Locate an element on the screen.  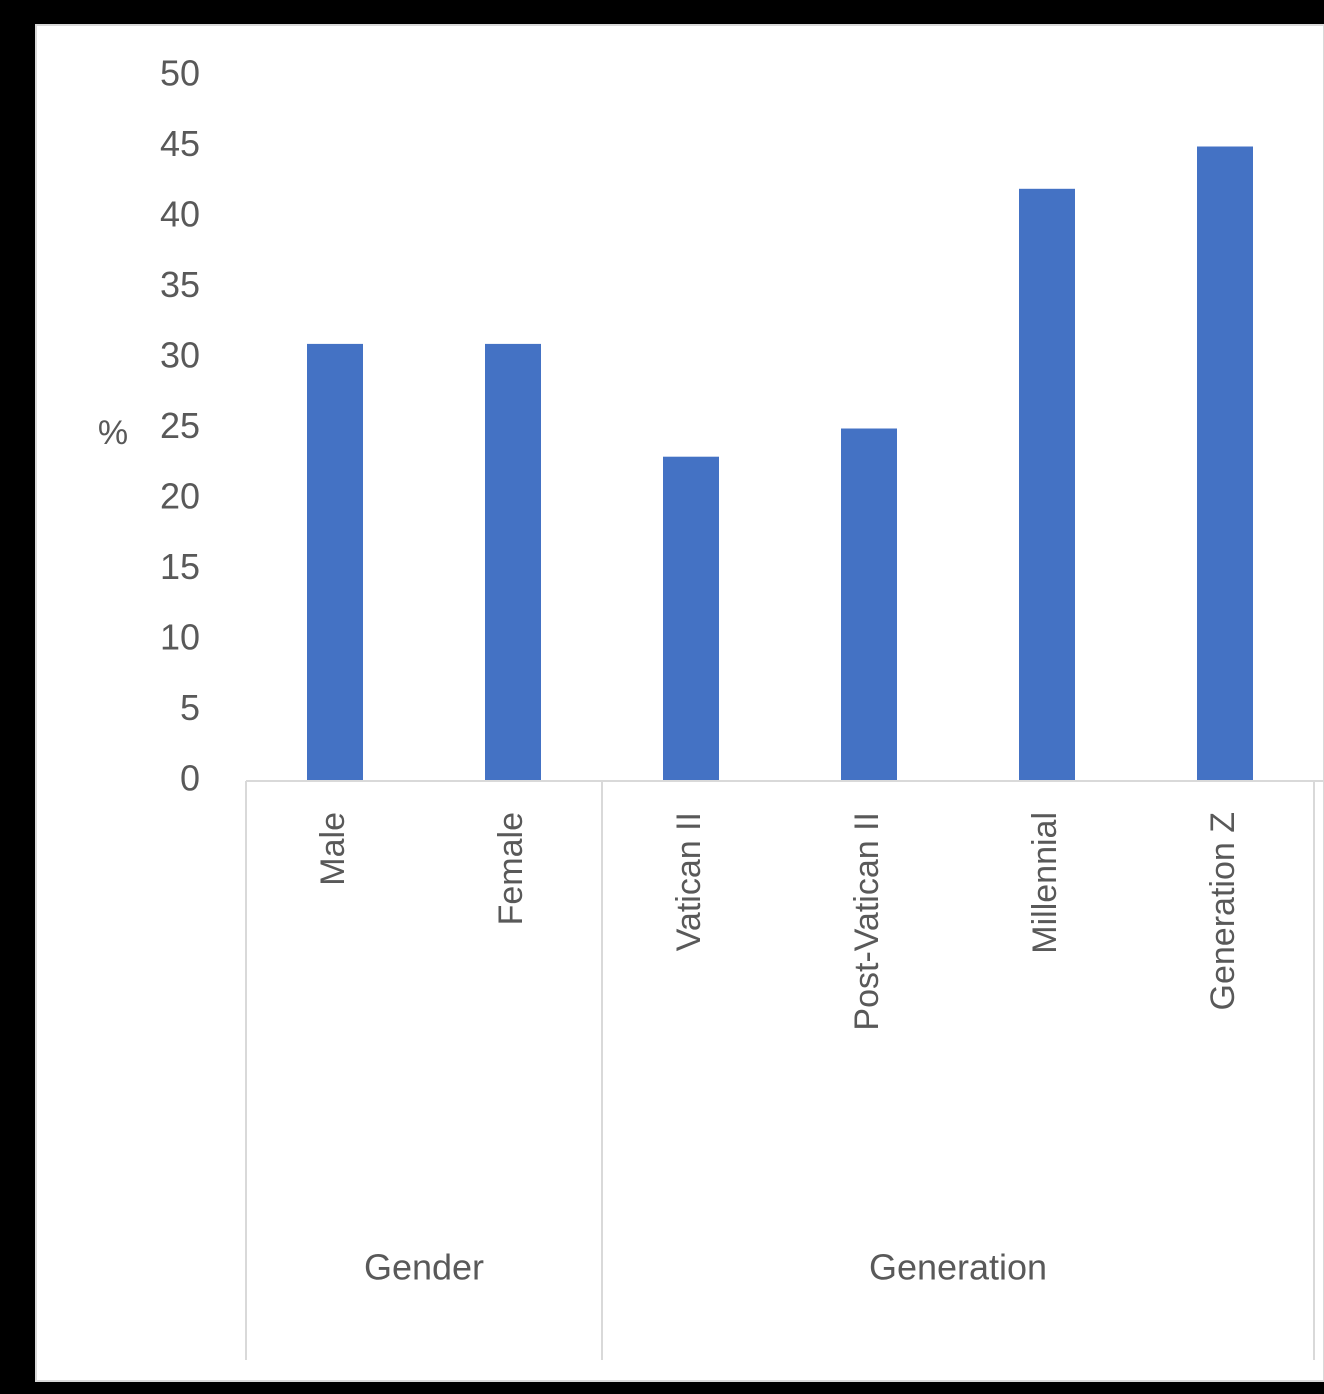
group-label: Generation is located at coordinates (958, 1267).